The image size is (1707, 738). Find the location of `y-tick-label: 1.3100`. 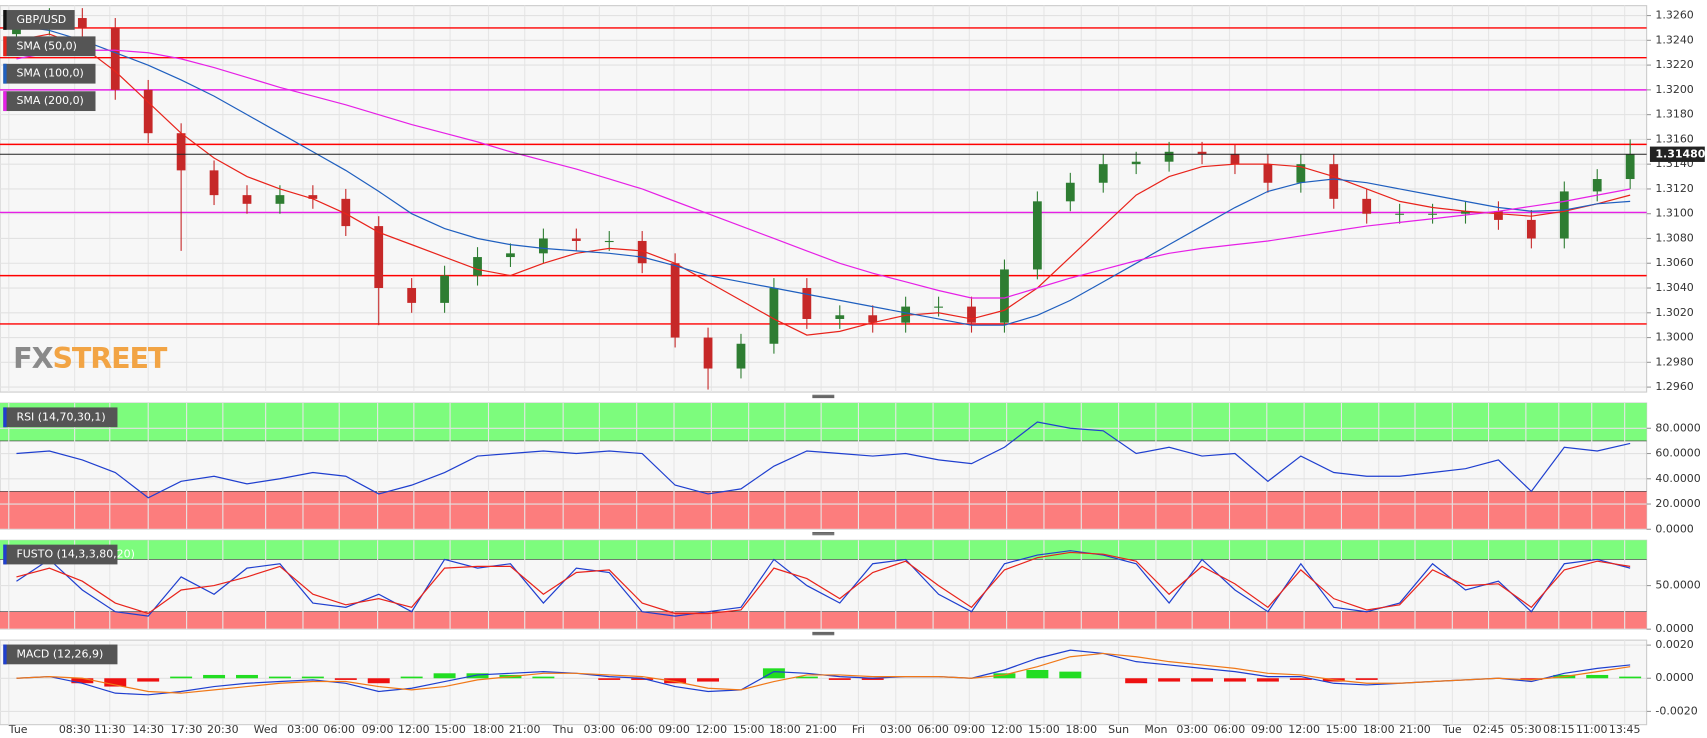

y-tick-label: 1.3100 is located at coordinates (1674, 213).